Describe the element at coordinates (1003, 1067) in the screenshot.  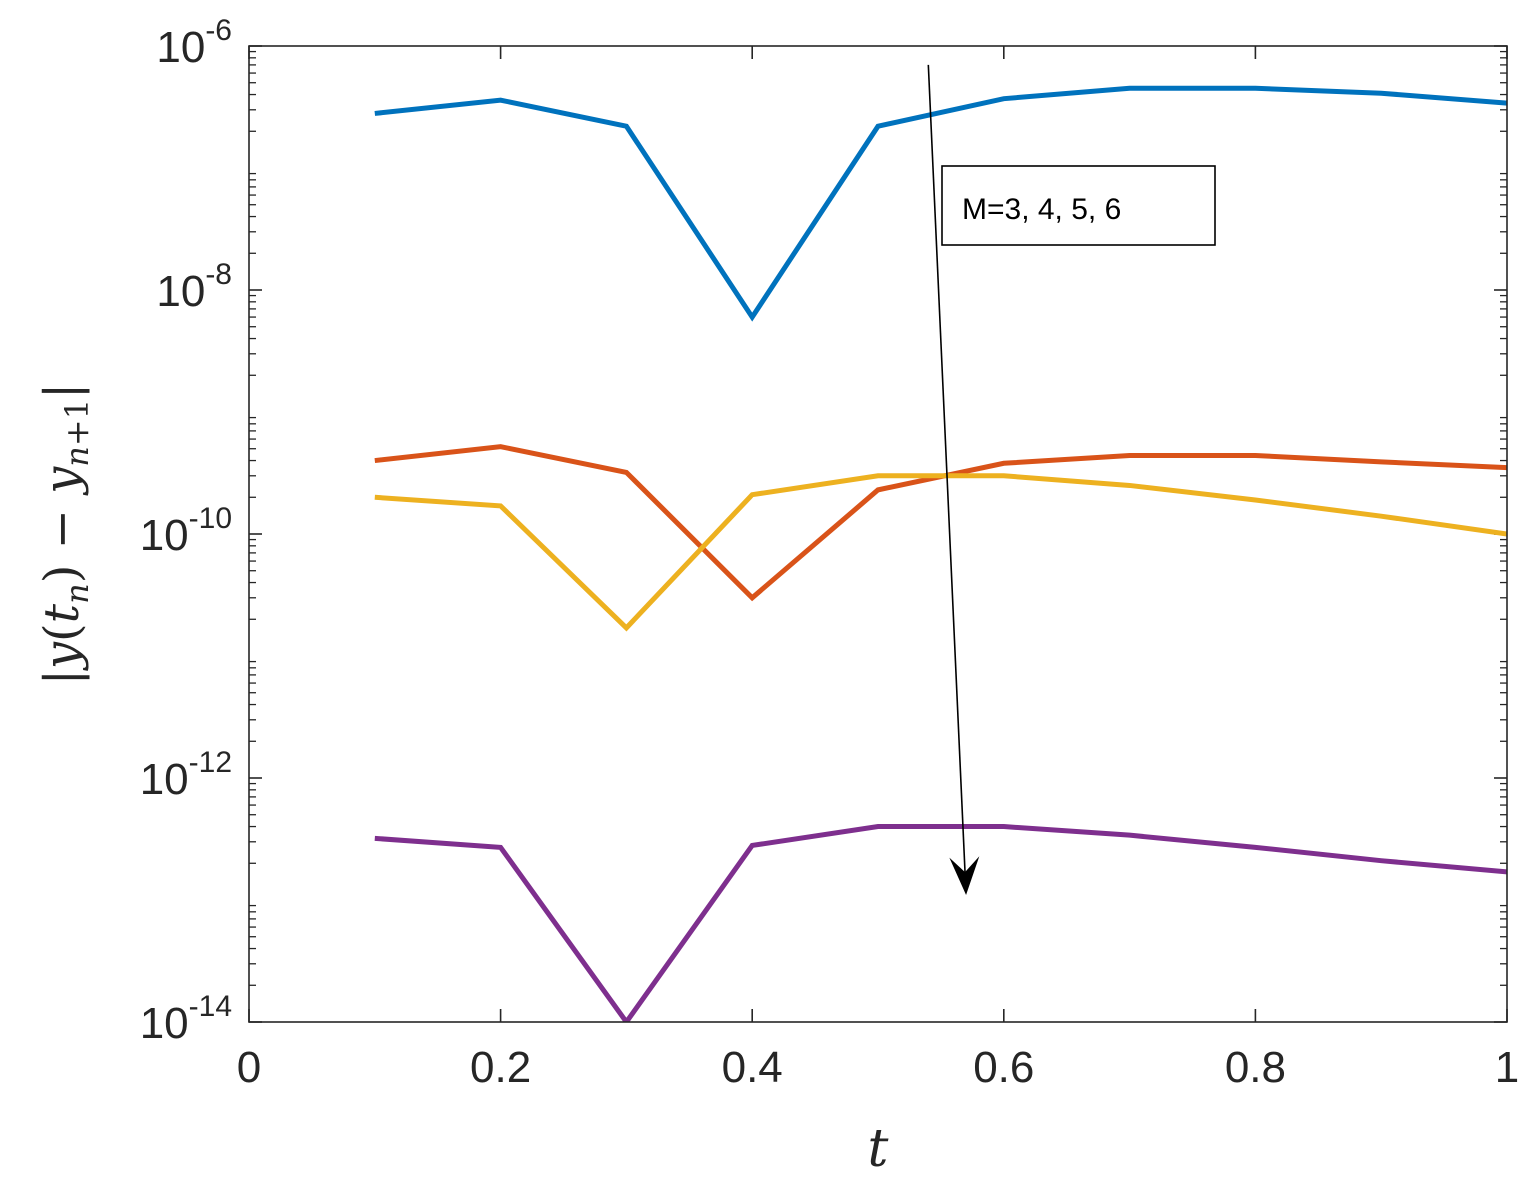
I see `x-tick-label: 0.6` at that location.